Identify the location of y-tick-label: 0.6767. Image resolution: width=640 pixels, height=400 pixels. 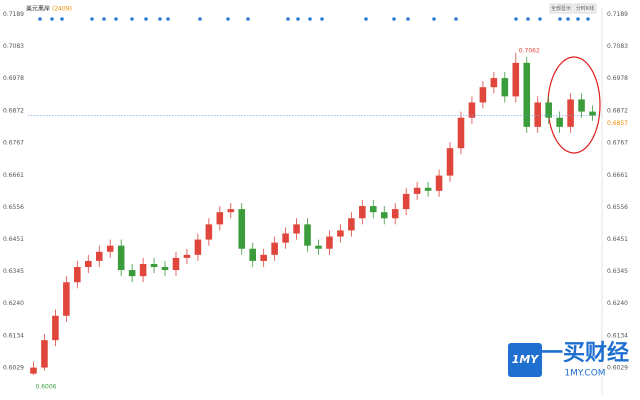
(617, 142).